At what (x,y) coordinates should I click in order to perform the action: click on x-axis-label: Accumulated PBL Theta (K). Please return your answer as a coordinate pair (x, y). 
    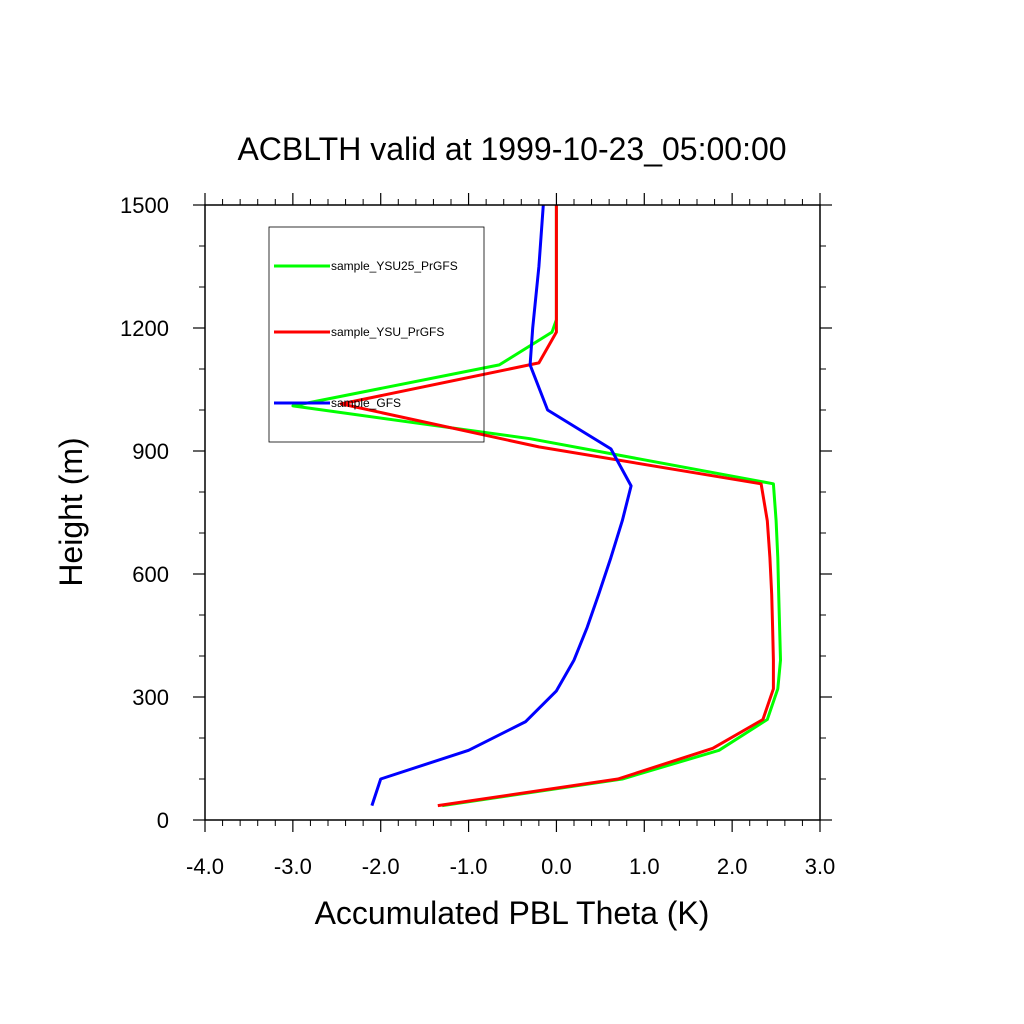
    Looking at the image, I should click on (512, 913).